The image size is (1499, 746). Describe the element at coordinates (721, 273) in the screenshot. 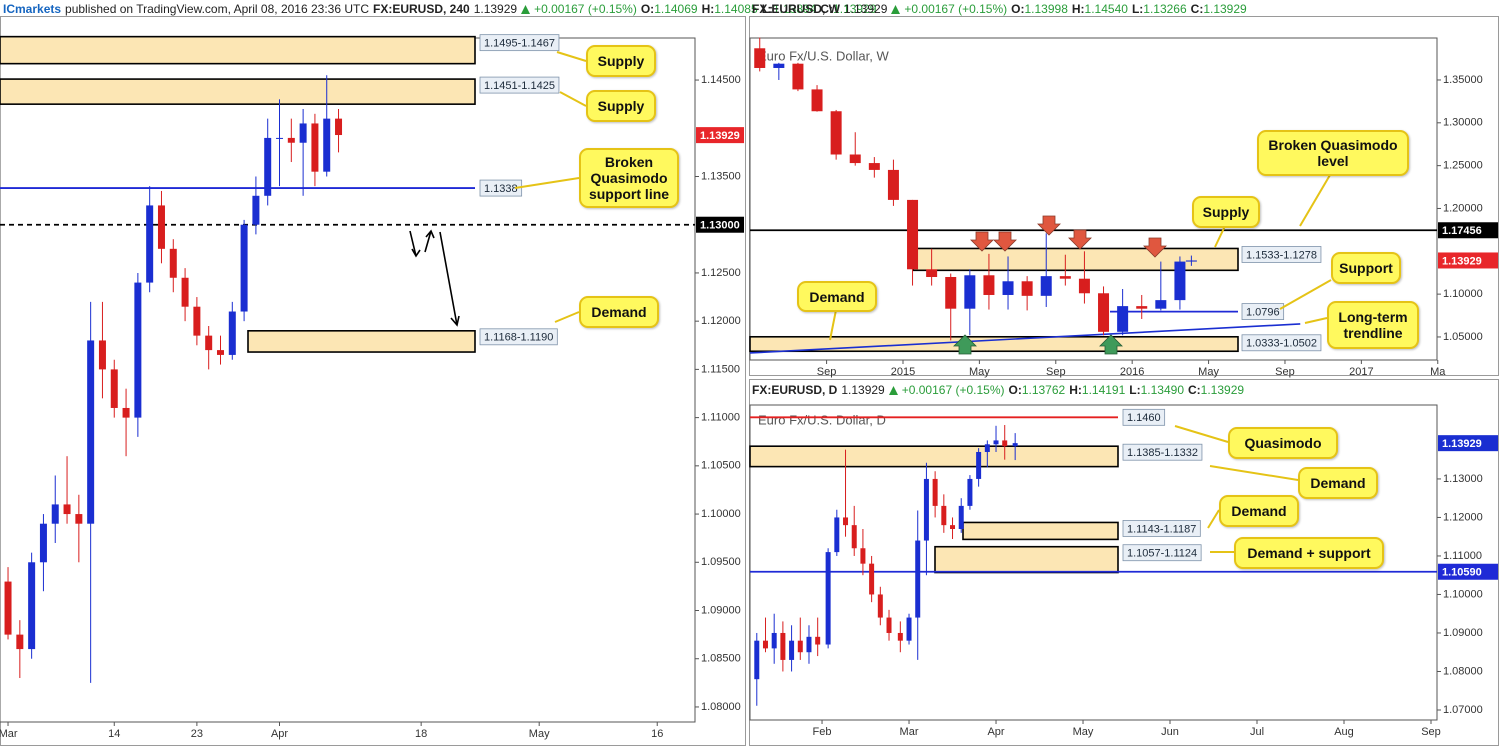

I see `y-tick-label: 1.12500` at that location.